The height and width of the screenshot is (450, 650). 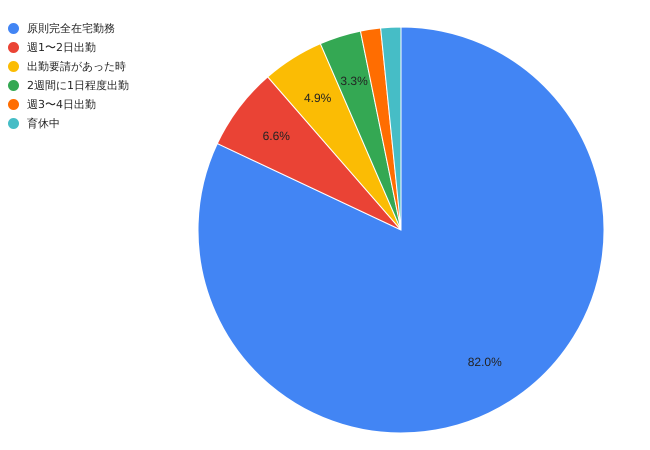 What do you see at coordinates (76, 67) in the screenshot?
I see `legend-label: 出勤要請があった時` at bounding box center [76, 67].